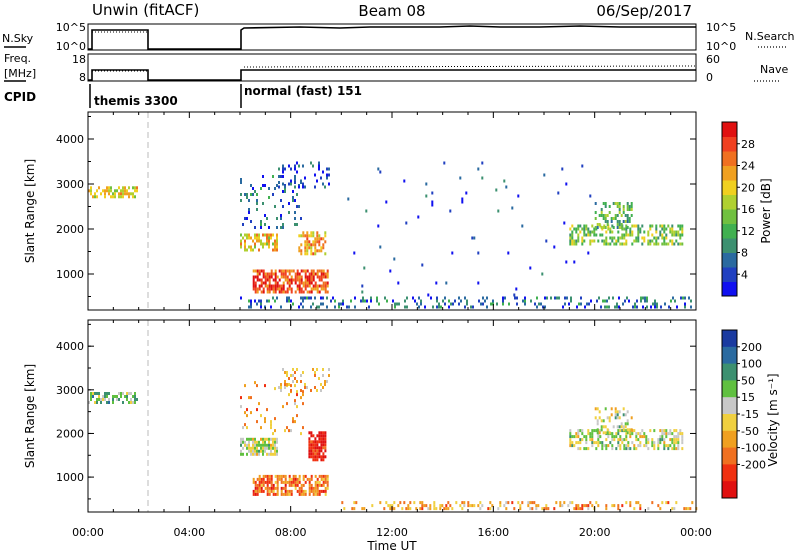  Describe the element at coordinates (729, 456) in the screenshot. I see `colorbar-swatch` at that location.